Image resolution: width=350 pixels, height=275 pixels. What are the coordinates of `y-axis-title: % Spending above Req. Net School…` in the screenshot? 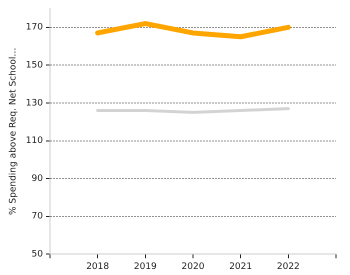 It's located at (13, 131).